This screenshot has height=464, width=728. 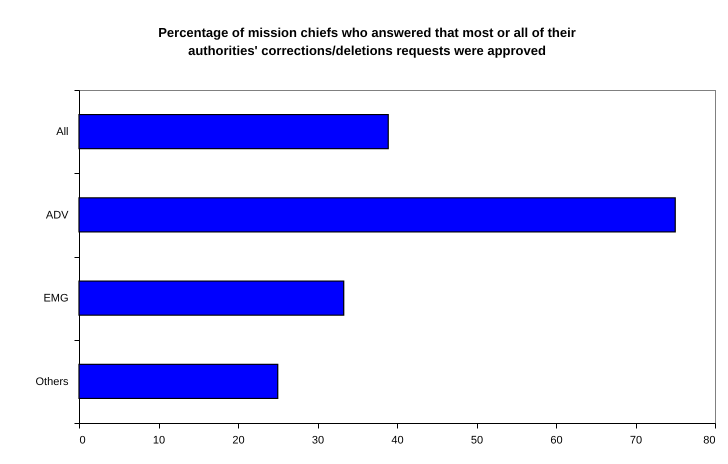 What do you see at coordinates (55, 298) in the screenshot?
I see `y-tick-label: EMG` at bounding box center [55, 298].